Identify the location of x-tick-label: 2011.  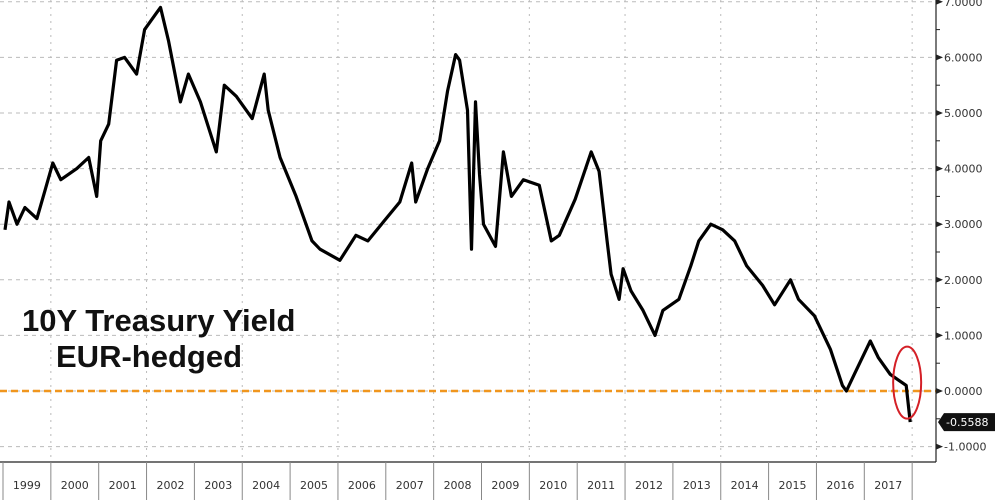
(601, 485).